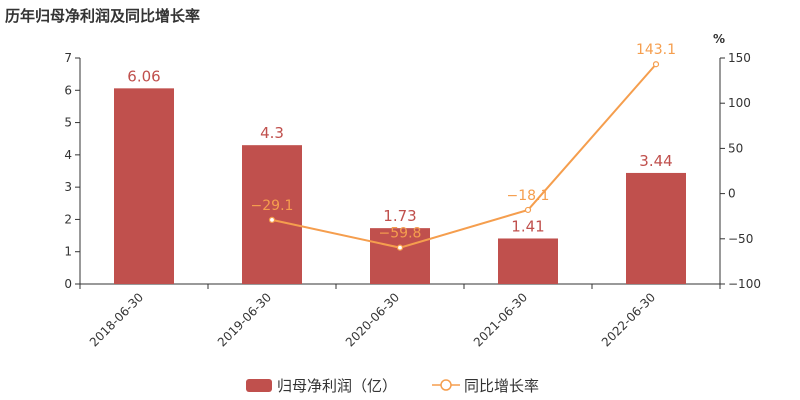 The width and height of the screenshot is (800, 400). What do you see at coordinates (68, 187) in the screenshot?
I see `left-axis-tick-label: 3` at bounding box center [68, 187].